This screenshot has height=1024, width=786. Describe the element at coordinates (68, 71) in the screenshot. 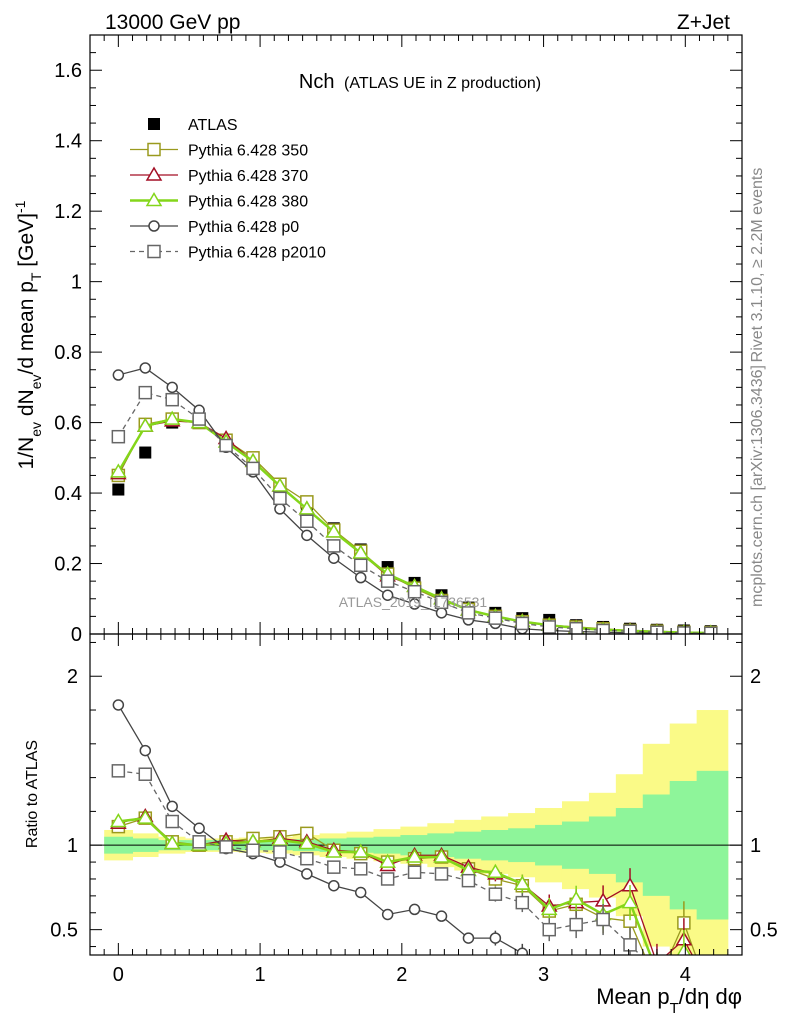

I see `y-tick-label: 1.6` at that location.